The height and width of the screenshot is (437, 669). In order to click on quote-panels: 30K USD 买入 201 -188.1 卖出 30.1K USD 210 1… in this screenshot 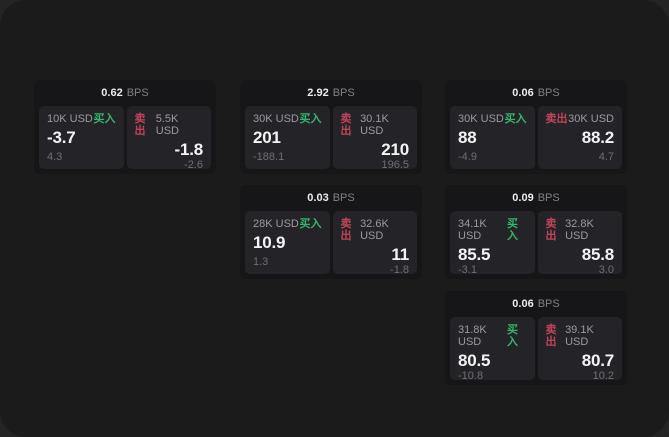, I will do `click(331, 138)`.